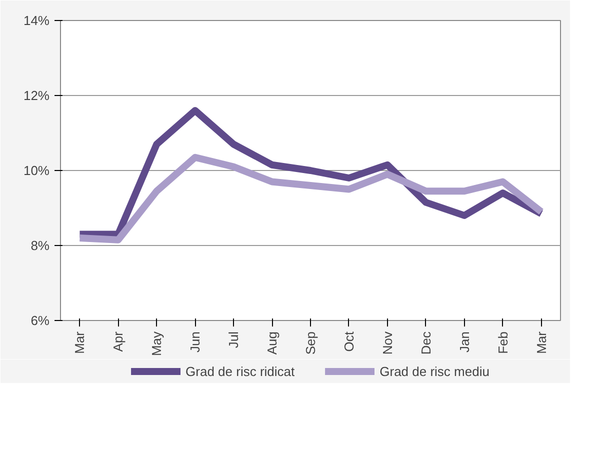 The width and height of the screenshot is (608, 457). Describe the element at coordinates (387, 343) in the screenshot. I see `x-tick-label: Nov` at that location.